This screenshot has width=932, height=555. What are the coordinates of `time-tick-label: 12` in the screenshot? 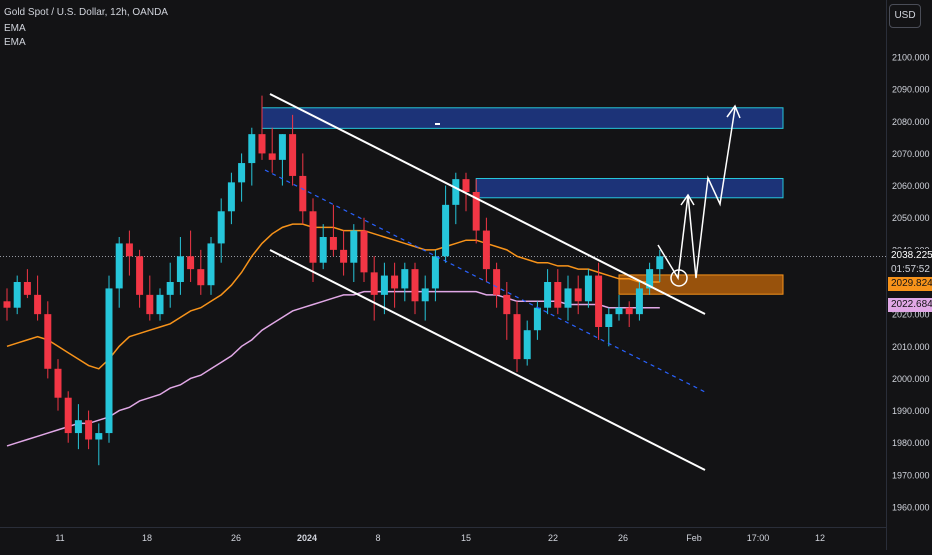 It's located at (820, 538).